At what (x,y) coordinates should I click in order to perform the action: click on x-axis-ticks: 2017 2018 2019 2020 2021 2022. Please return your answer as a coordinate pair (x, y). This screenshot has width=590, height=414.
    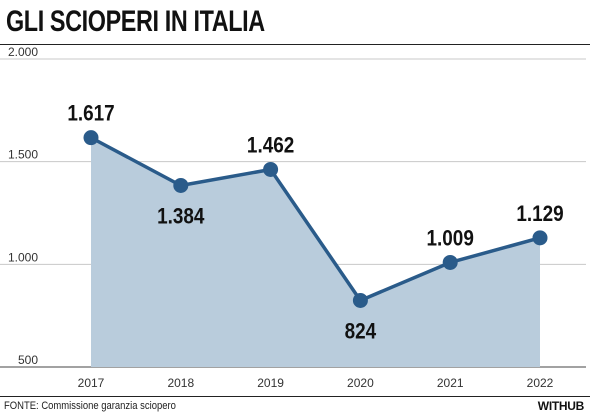
    Looking at the image, I should click on (316, 383).